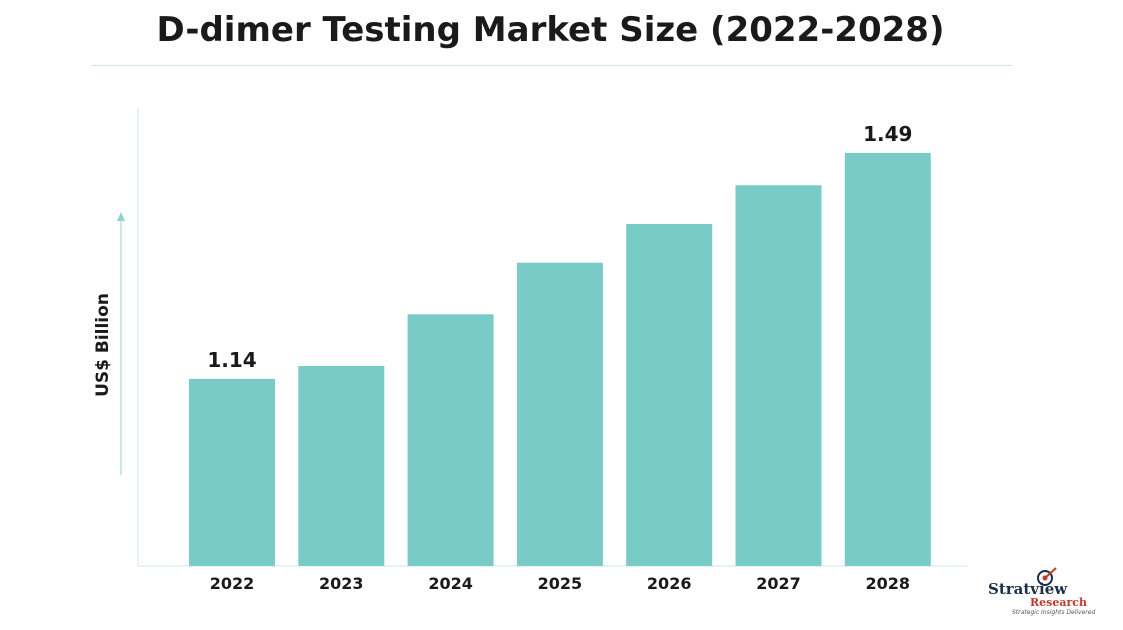  I want to click on title-divider, so click(551, 65).